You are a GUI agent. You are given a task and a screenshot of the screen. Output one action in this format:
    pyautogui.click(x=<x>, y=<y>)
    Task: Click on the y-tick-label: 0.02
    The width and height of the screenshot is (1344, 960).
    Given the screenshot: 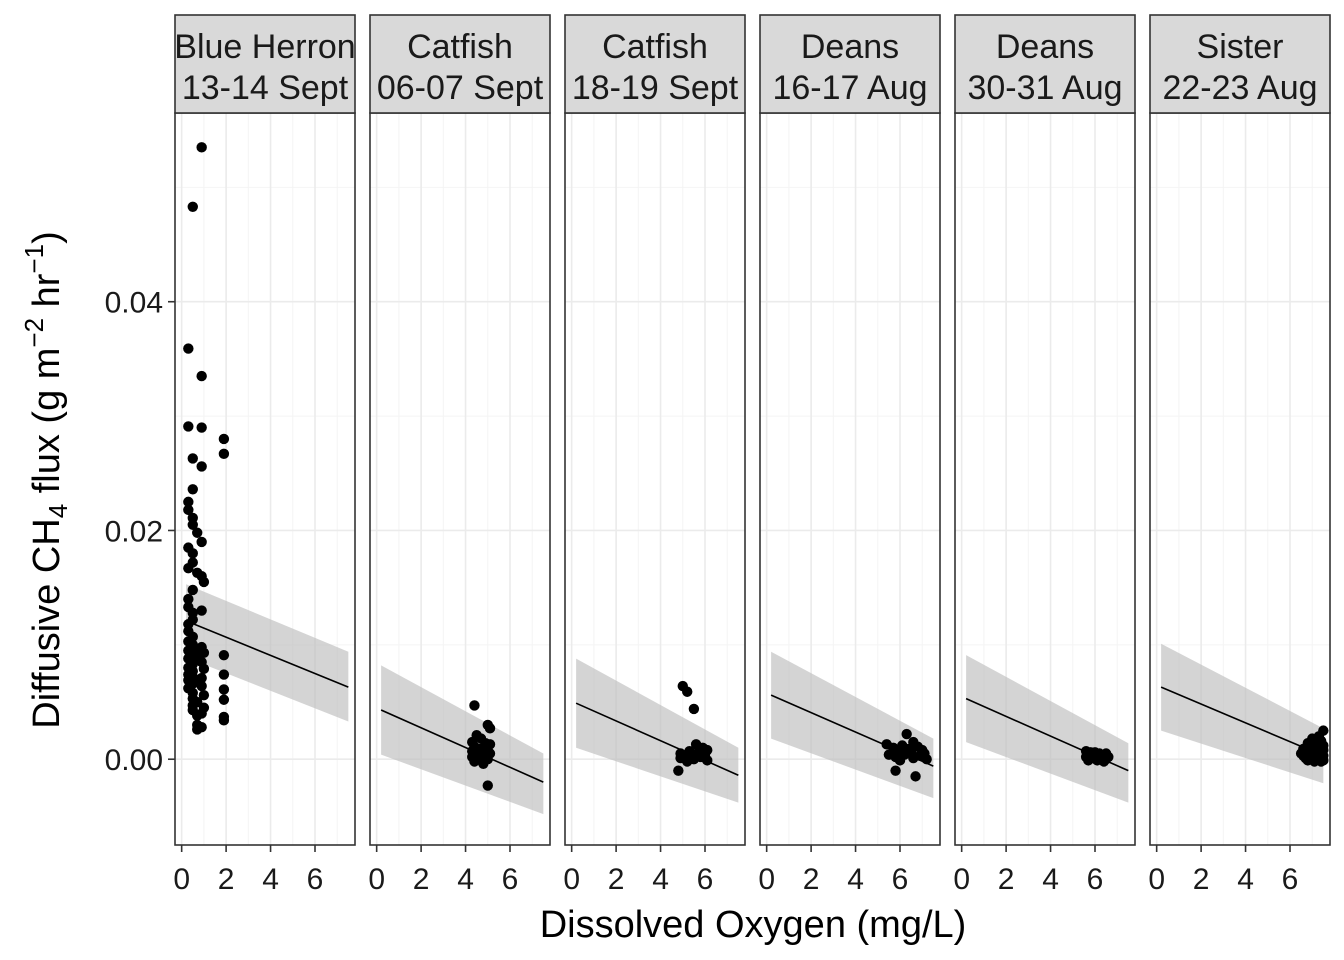 What is the action you would take?
    pyautogui.click(x=134, y=531)
    